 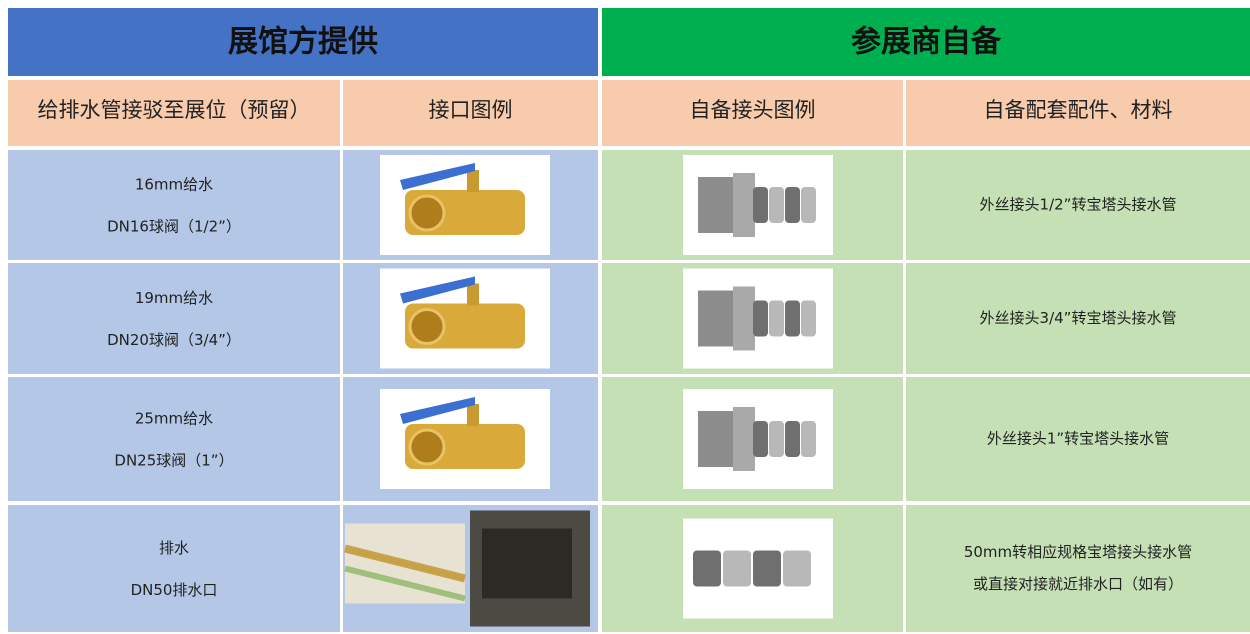 I want to click on drain-image, so click(x=467, y=568).